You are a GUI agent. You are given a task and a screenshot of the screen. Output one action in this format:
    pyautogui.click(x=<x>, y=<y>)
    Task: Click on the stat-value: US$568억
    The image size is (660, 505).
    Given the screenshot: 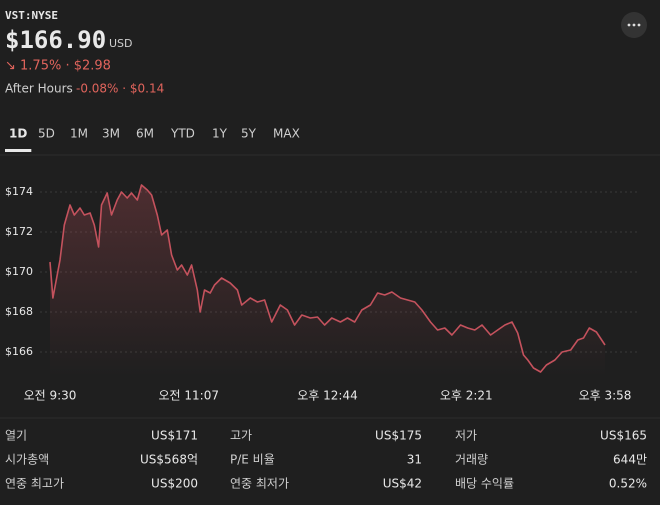 What is the action you would take?
    pyautogui.click(x=169, y=460)
    